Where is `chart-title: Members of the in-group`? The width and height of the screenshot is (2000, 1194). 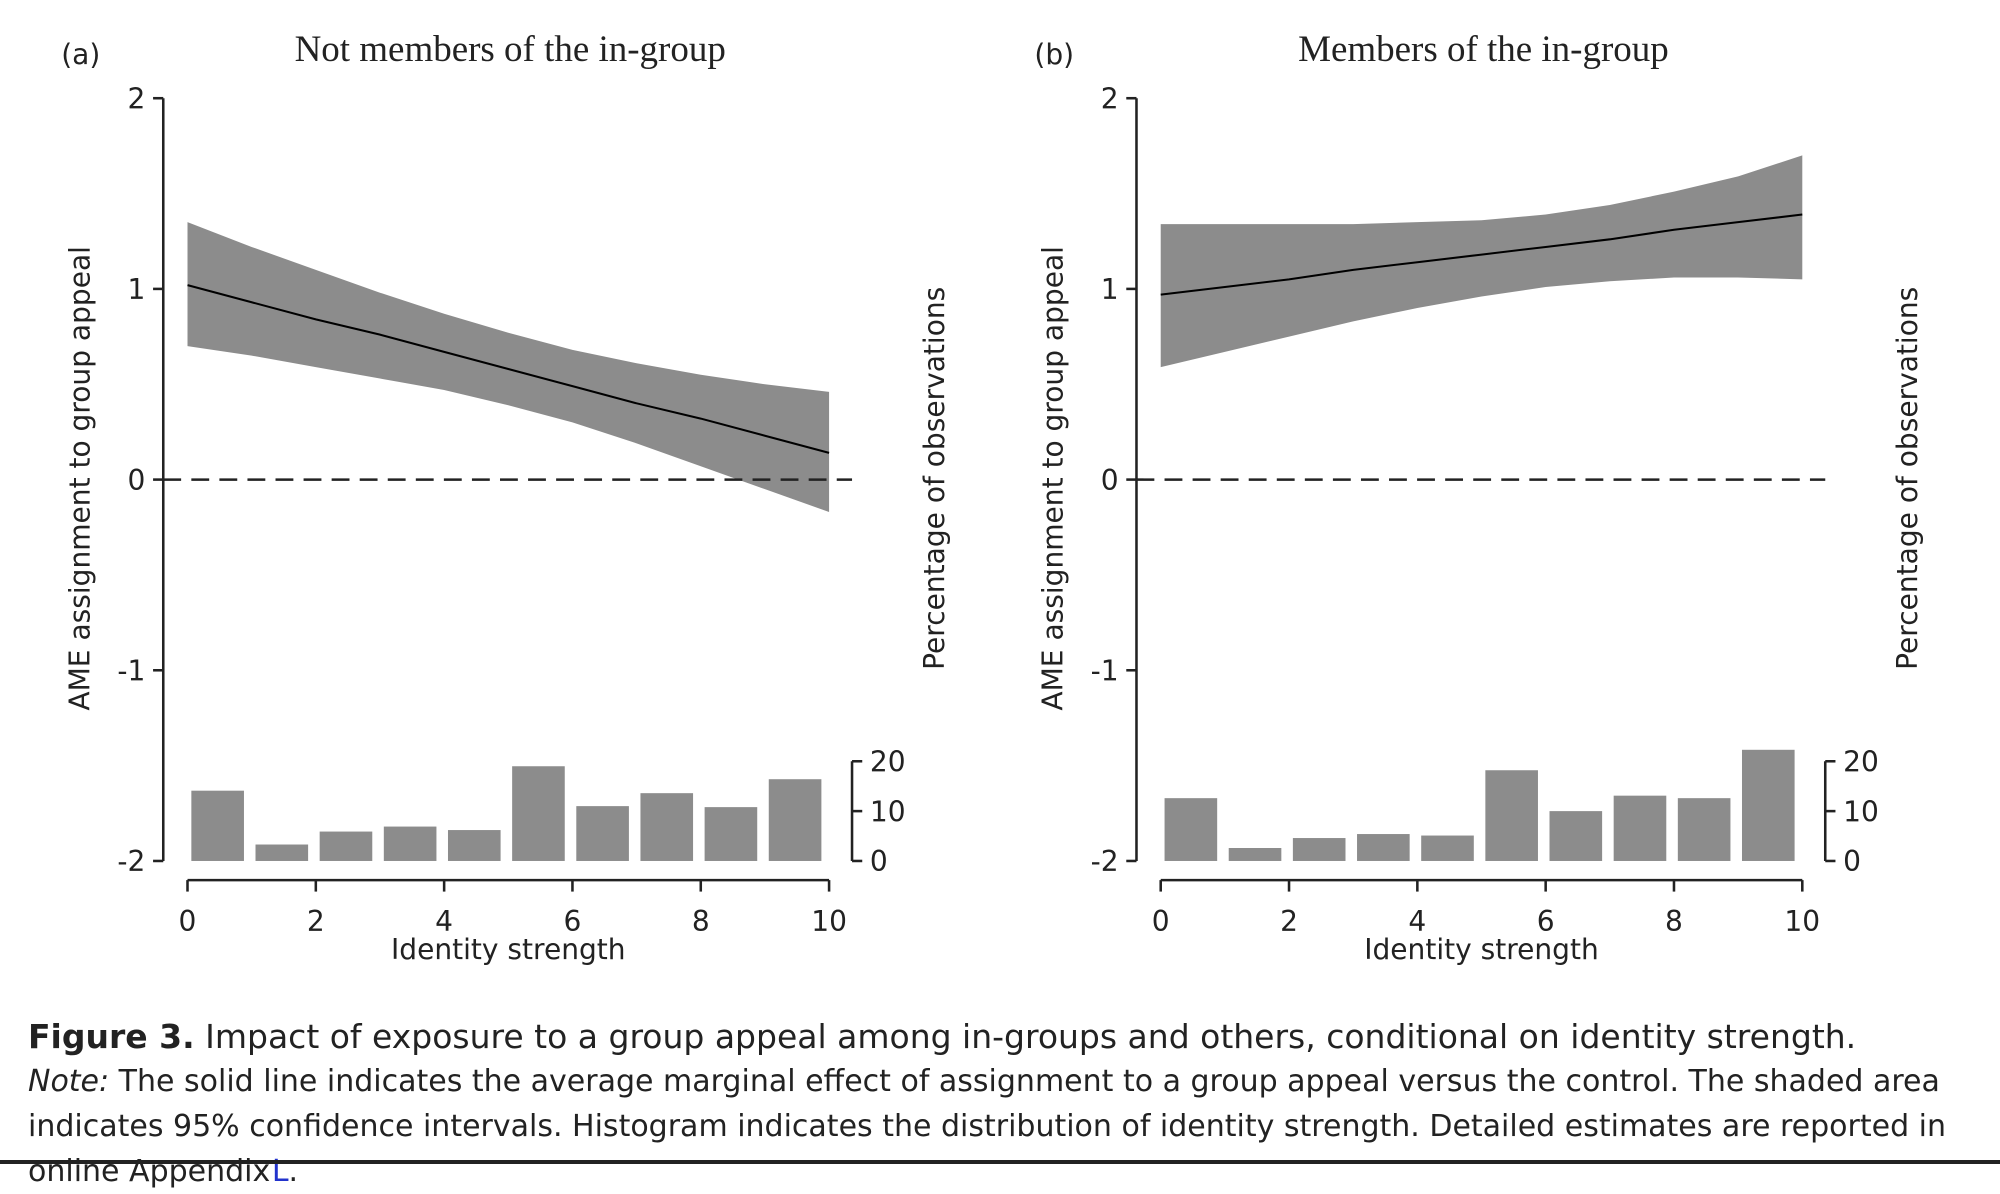 chart-title: Members of the in-group is located at coordinates (1483, 48).